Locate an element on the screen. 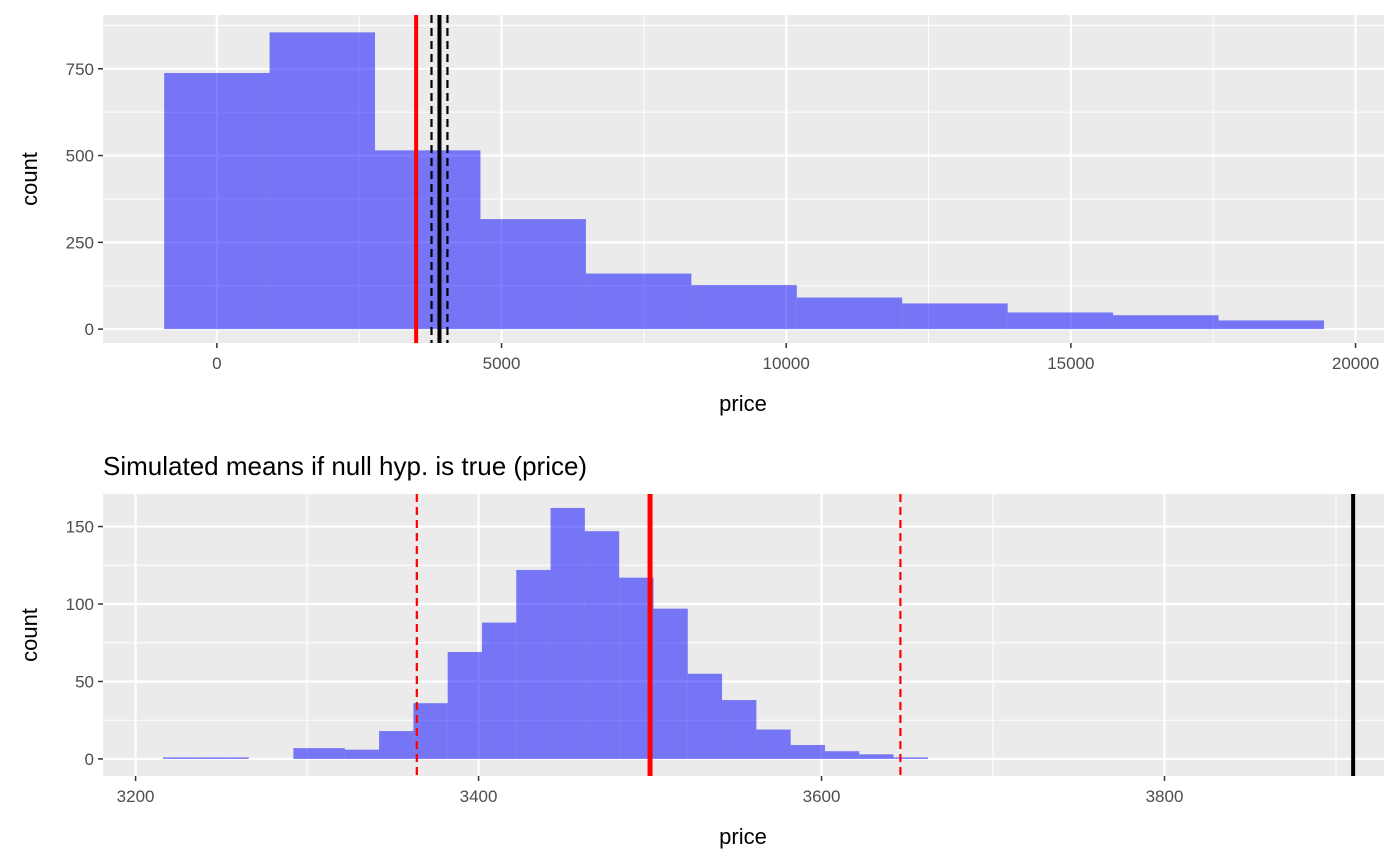  y-tick-label: 100 is located at coordinates (80, 604).